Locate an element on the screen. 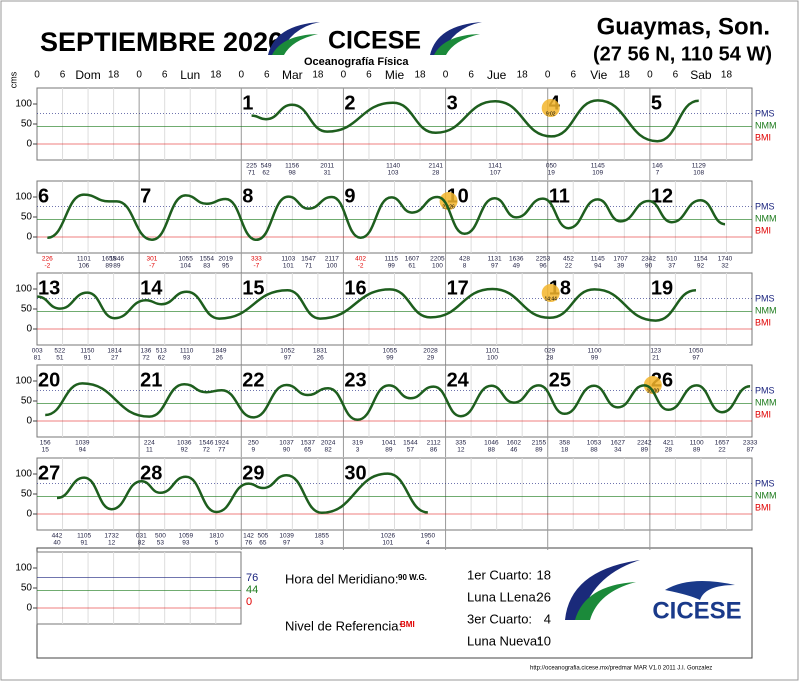 This screenshot has width=800, height=682. day-number: 1 is located at coordinates (247, 103).